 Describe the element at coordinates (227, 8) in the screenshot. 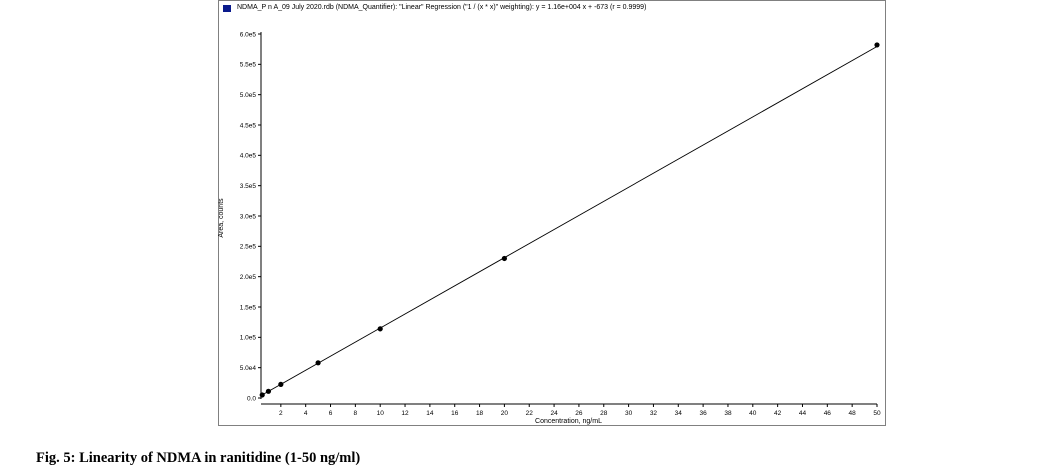

I see `legend-swatch-icon` at that location.